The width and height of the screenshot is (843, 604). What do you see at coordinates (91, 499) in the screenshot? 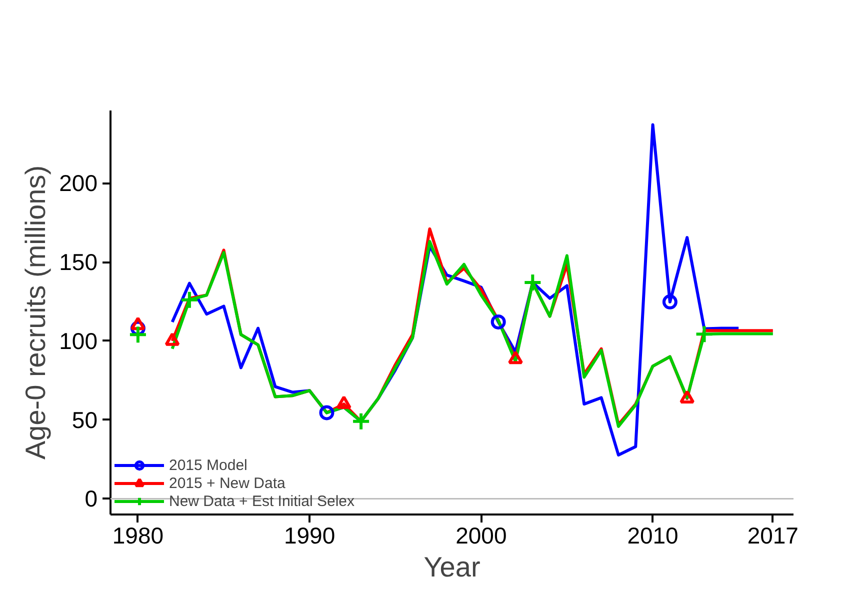
I see `y-tick-label: 0` at bounding box center [91, 499].